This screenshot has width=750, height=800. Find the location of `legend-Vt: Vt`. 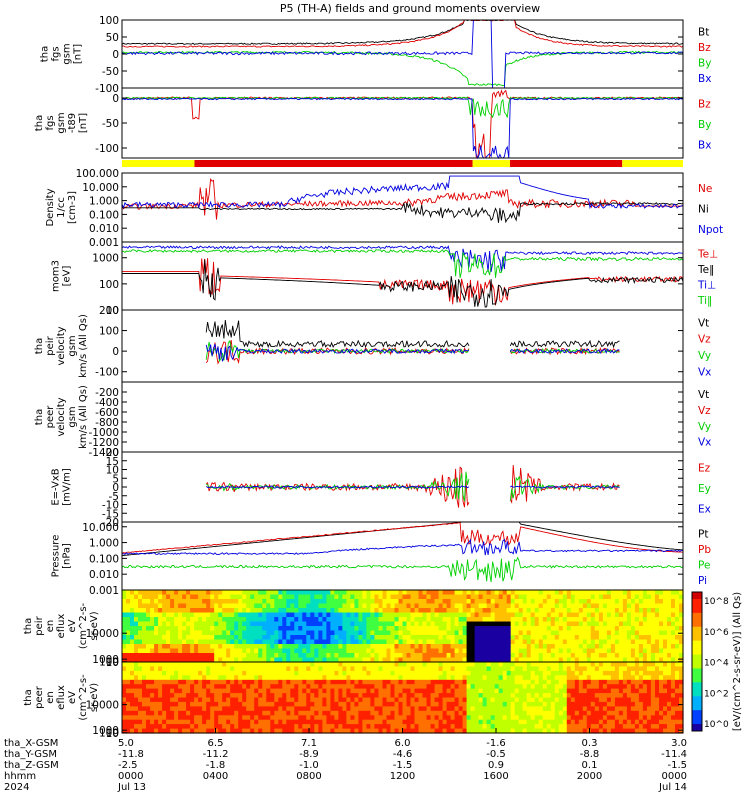

legend-Vt: Vt is located at coordinates (703, 395).